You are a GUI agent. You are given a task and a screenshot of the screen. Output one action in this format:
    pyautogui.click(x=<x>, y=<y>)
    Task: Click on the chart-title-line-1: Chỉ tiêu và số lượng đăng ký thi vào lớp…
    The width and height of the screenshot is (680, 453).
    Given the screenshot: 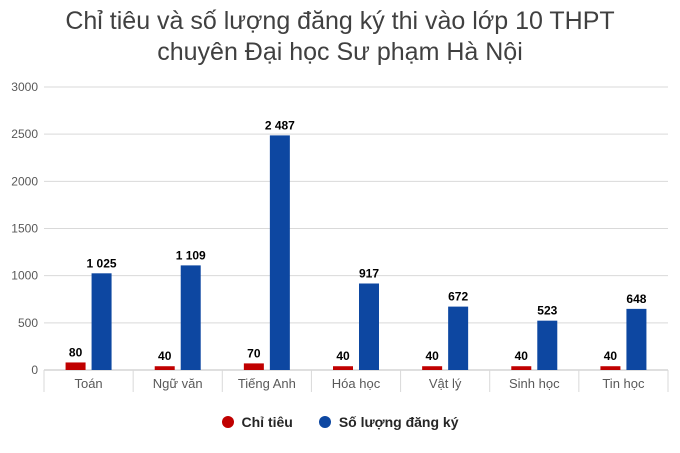 What is the action you would take?
    pyautogui.click(x=340, y=21)
    